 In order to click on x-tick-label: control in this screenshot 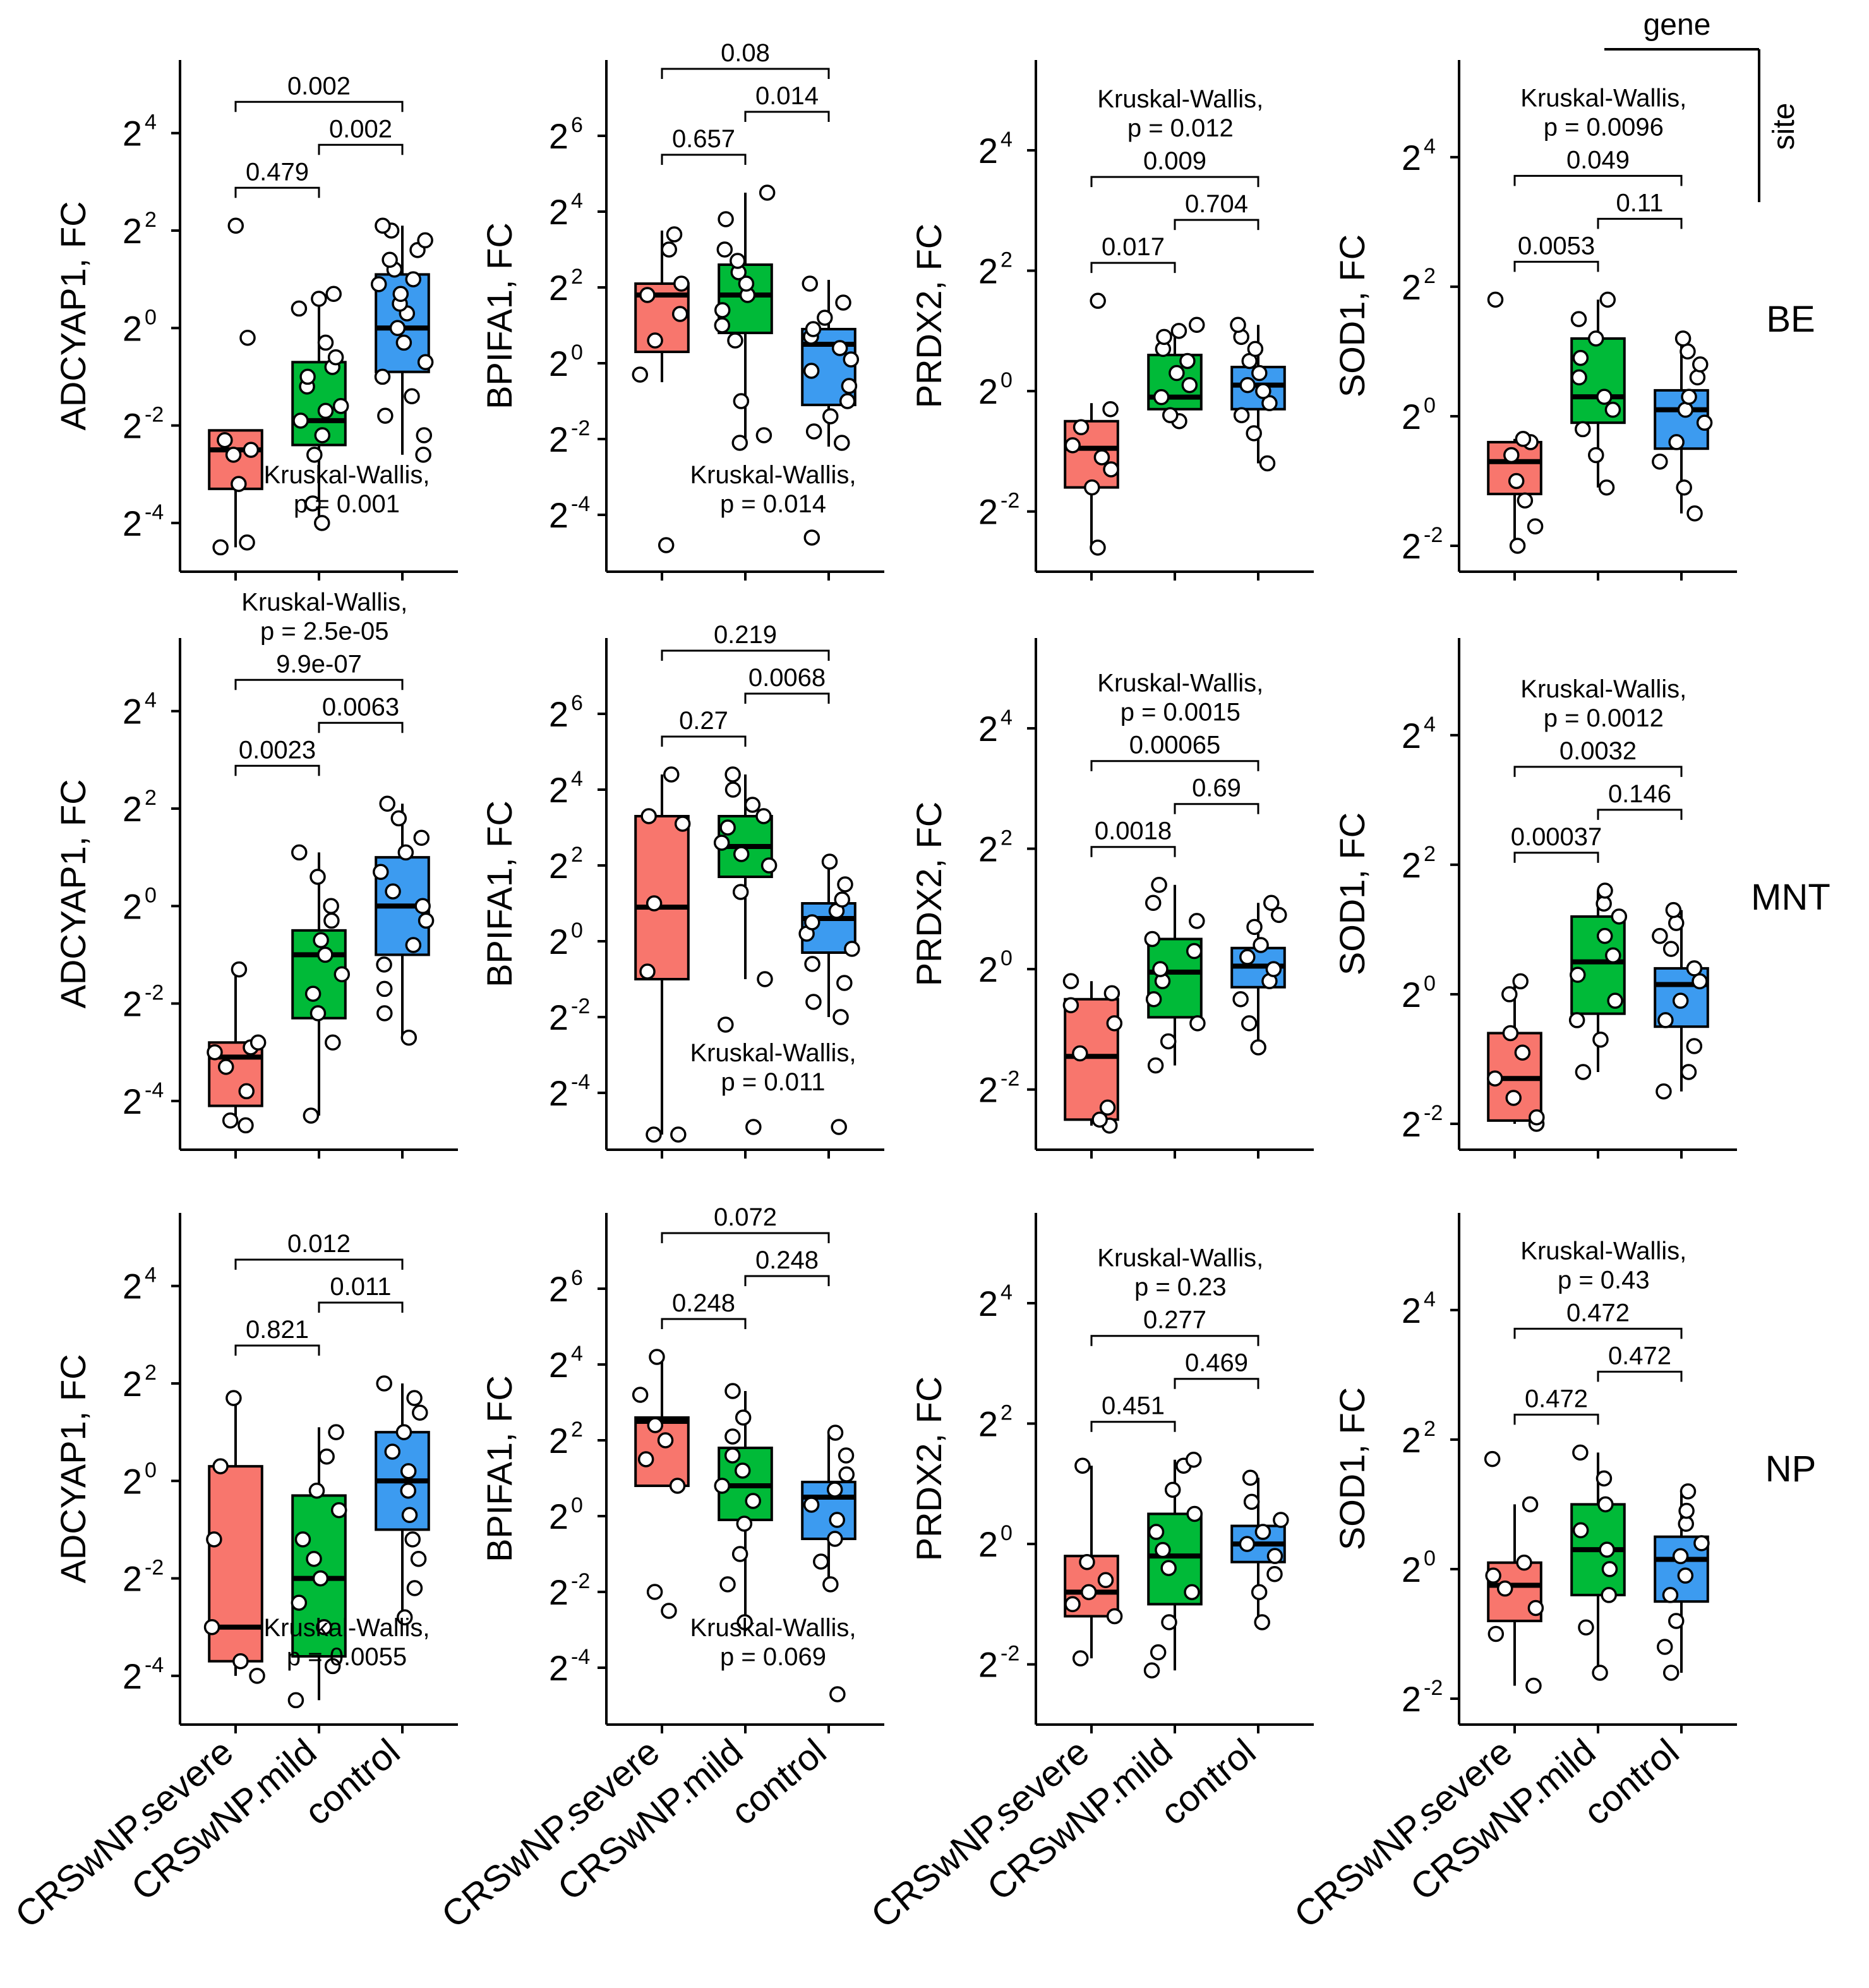, I will do `click(1631, 1782)`.